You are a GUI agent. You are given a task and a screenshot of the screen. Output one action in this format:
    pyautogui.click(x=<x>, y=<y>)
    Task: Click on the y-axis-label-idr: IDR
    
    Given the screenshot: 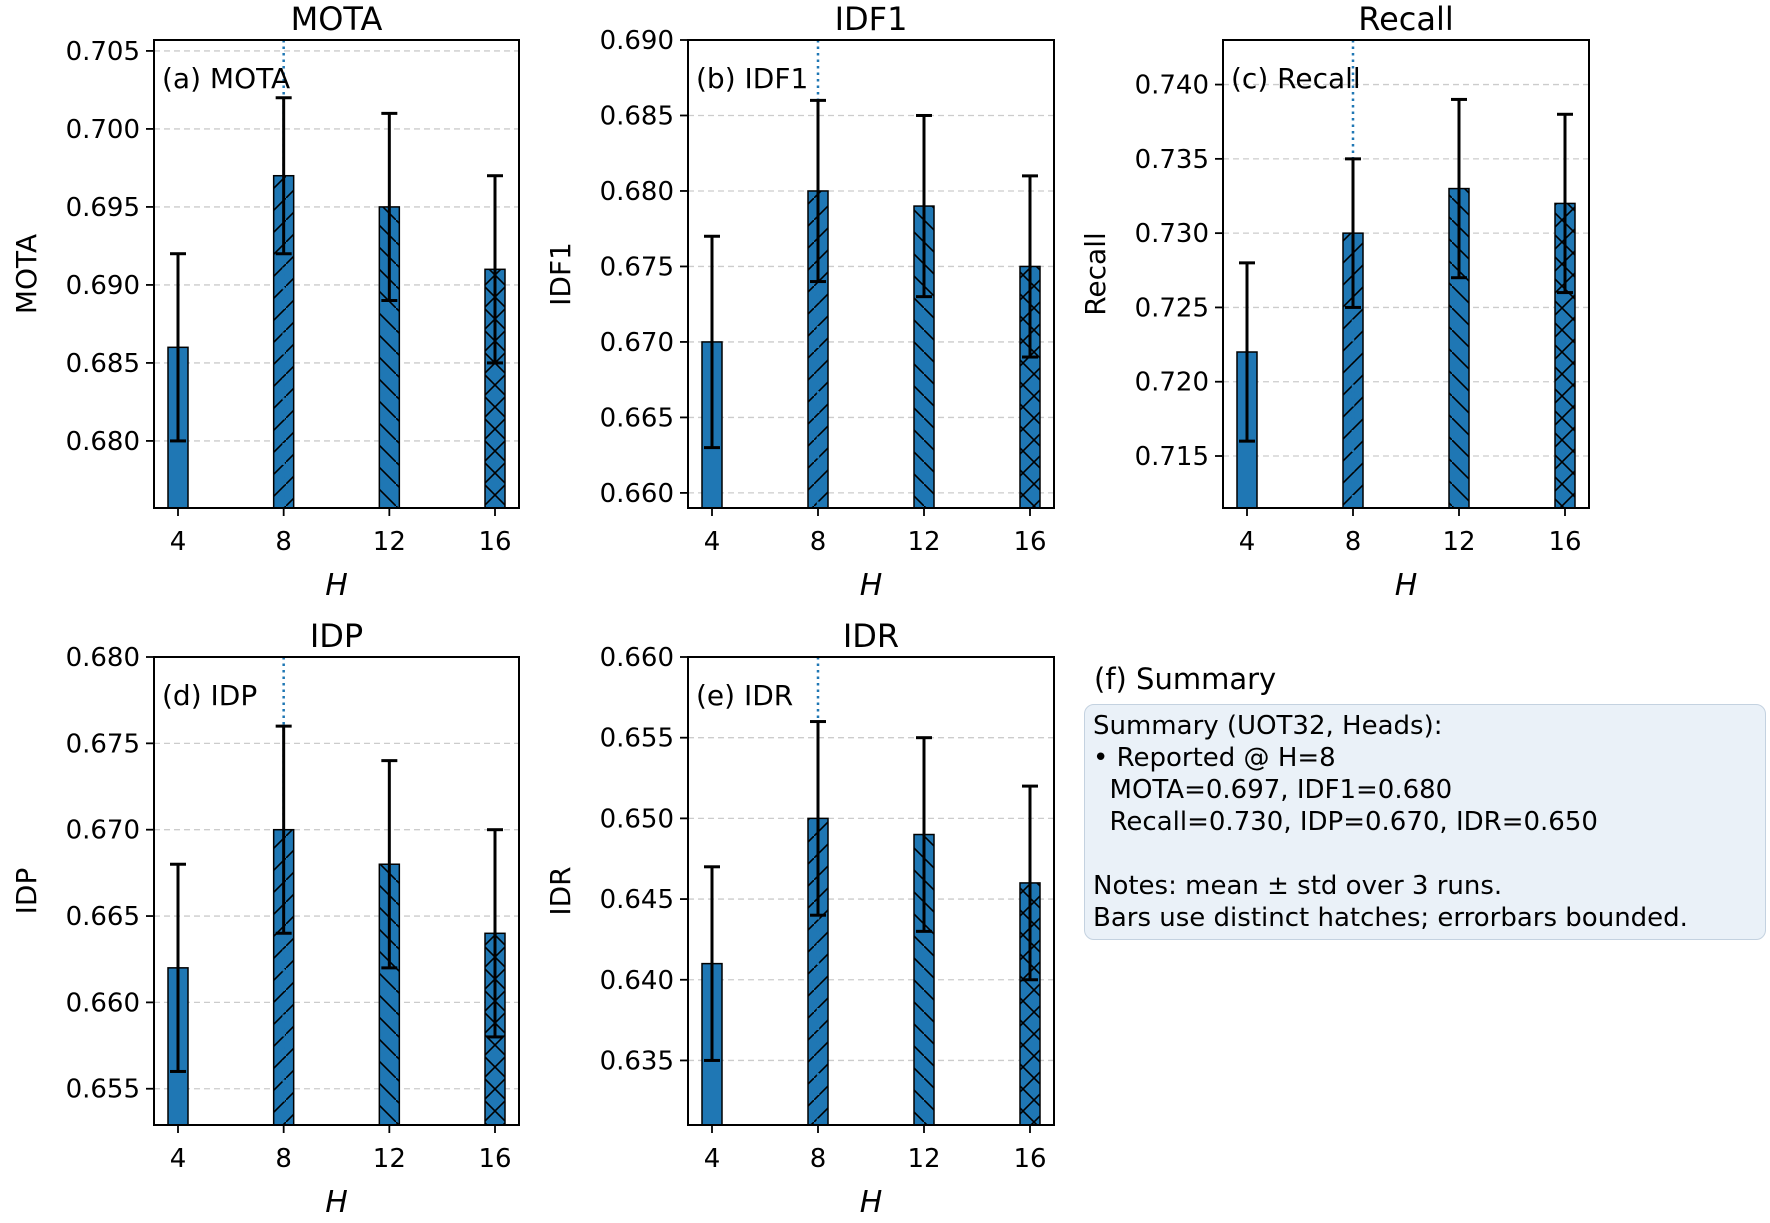 What is the action you would take?
    pyautogui.click(x=560, y=890)
    